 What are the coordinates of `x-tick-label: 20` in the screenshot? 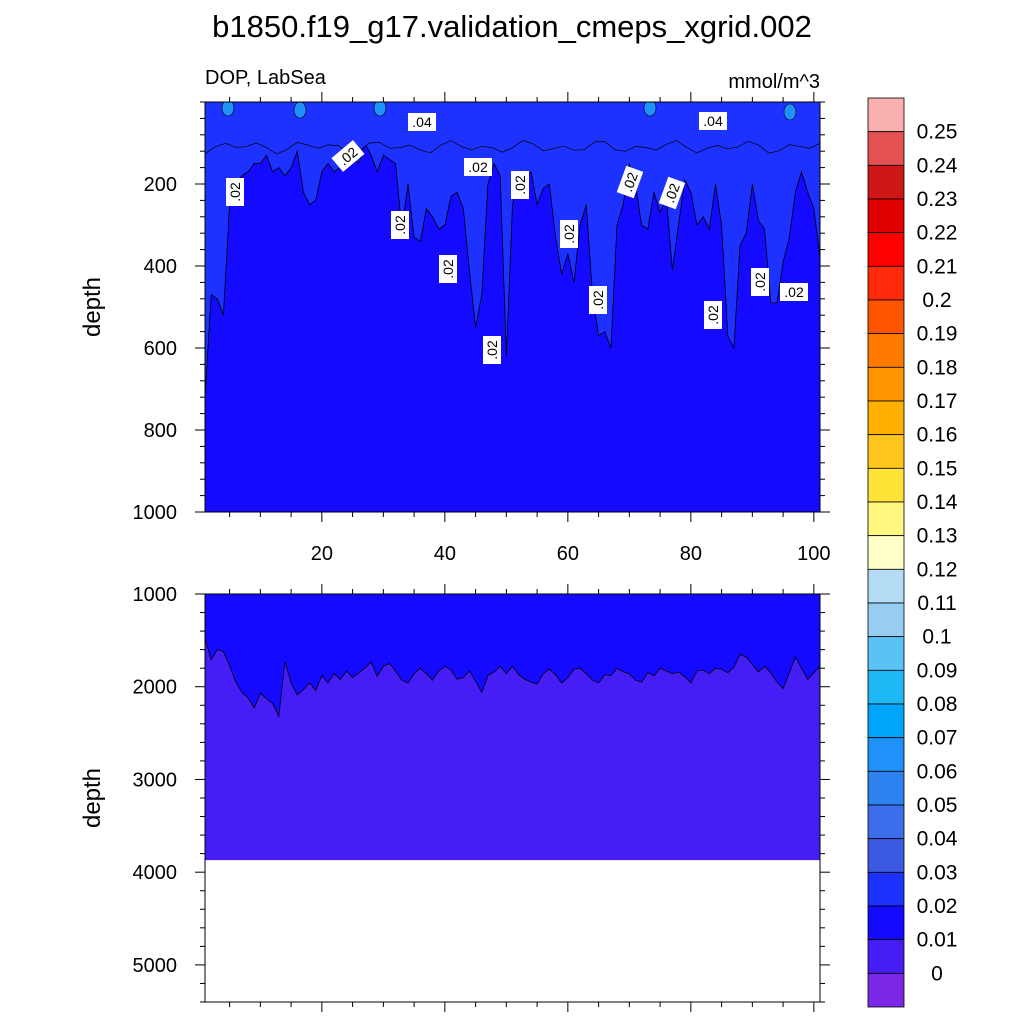 It's located at (322, 554).